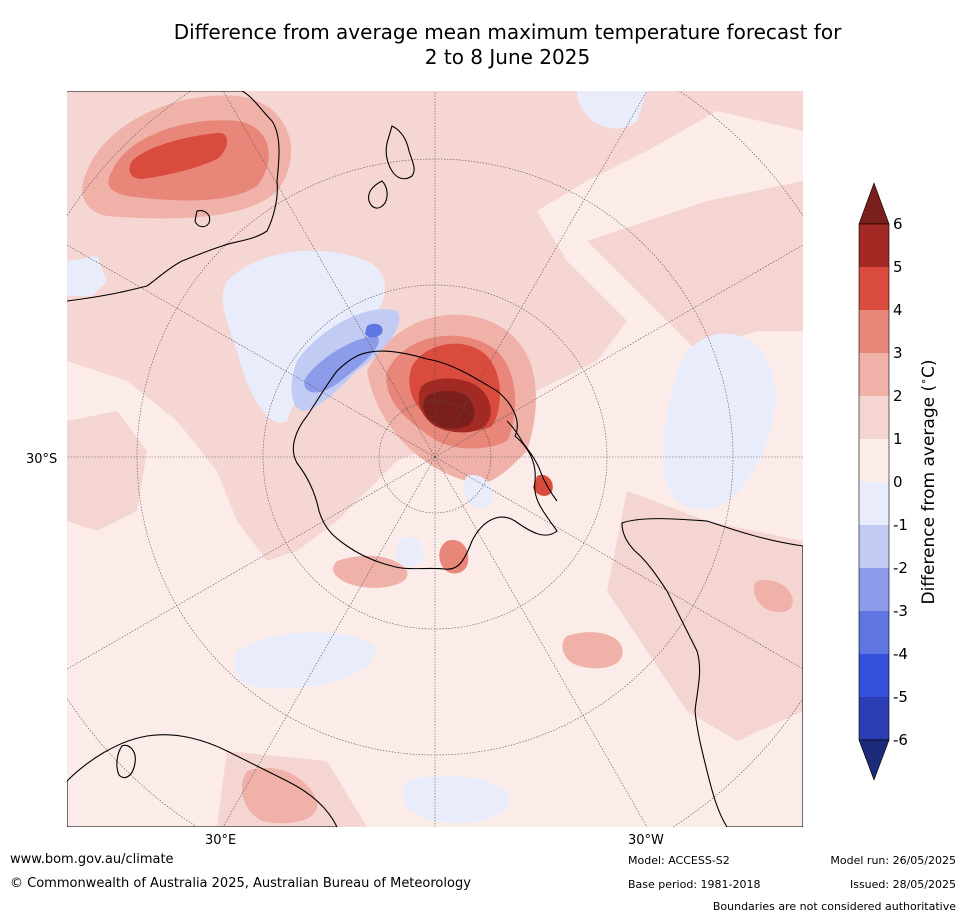  I want to click on colorbar-tick-label: 2, so click(898, 396).